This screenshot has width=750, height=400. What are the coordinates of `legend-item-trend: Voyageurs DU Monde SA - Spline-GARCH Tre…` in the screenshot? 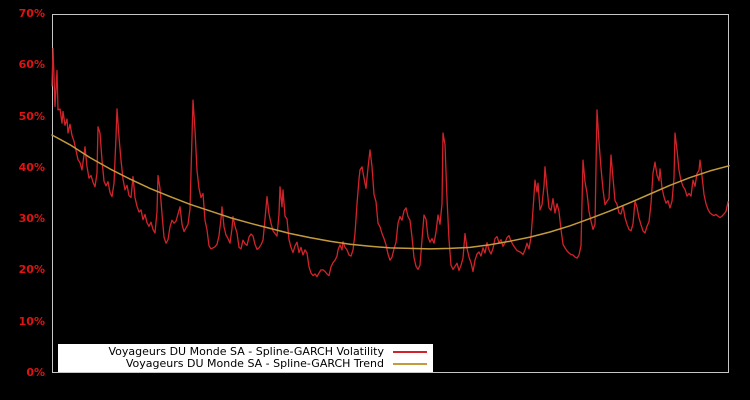 It's located at (242, 364).